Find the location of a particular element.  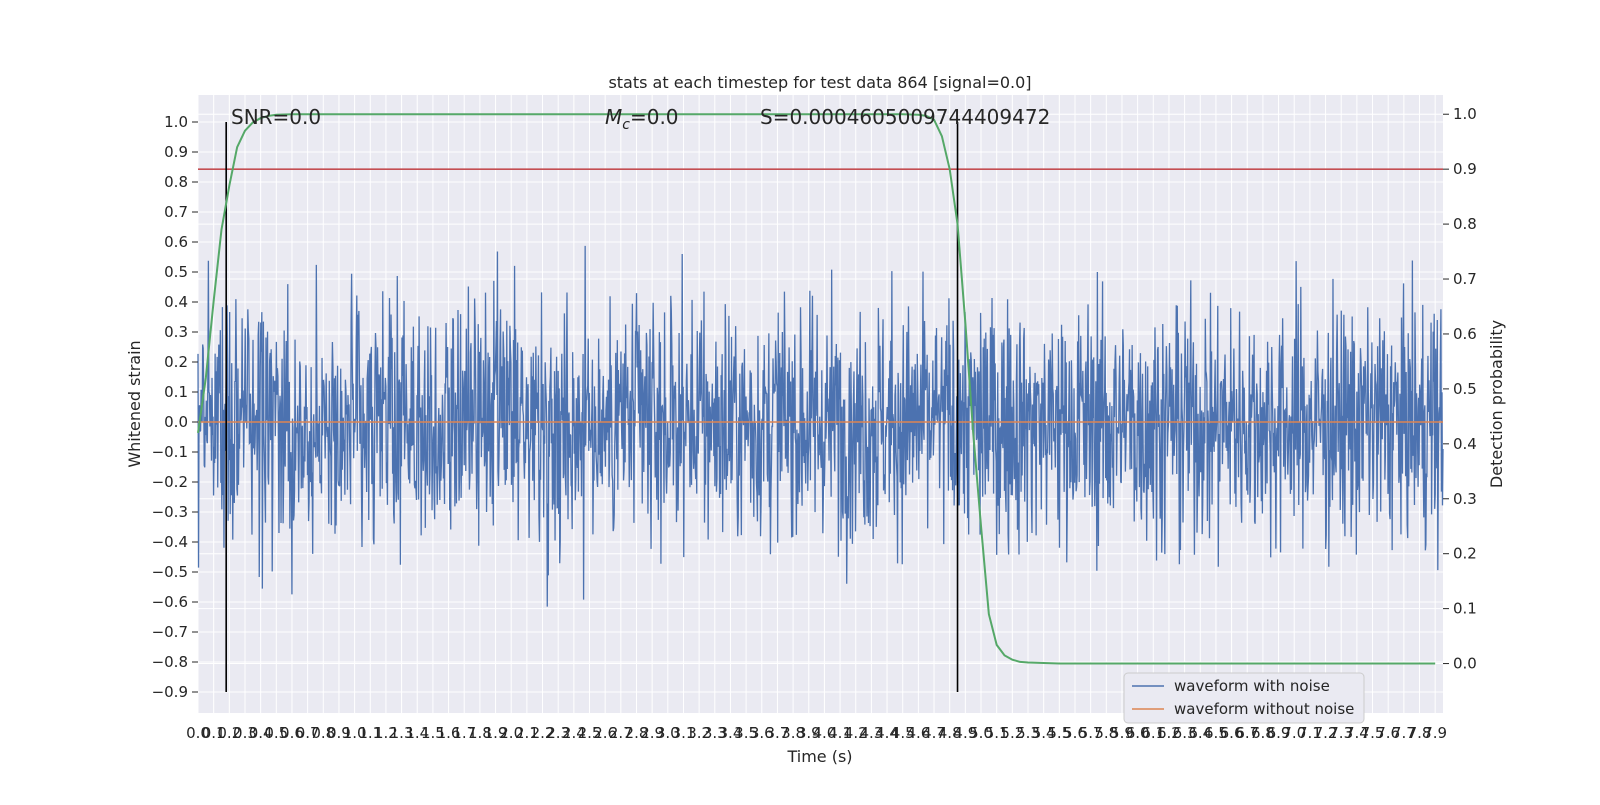

legend-label-clean: waveform without noise is located at coordinates (1264, 709).